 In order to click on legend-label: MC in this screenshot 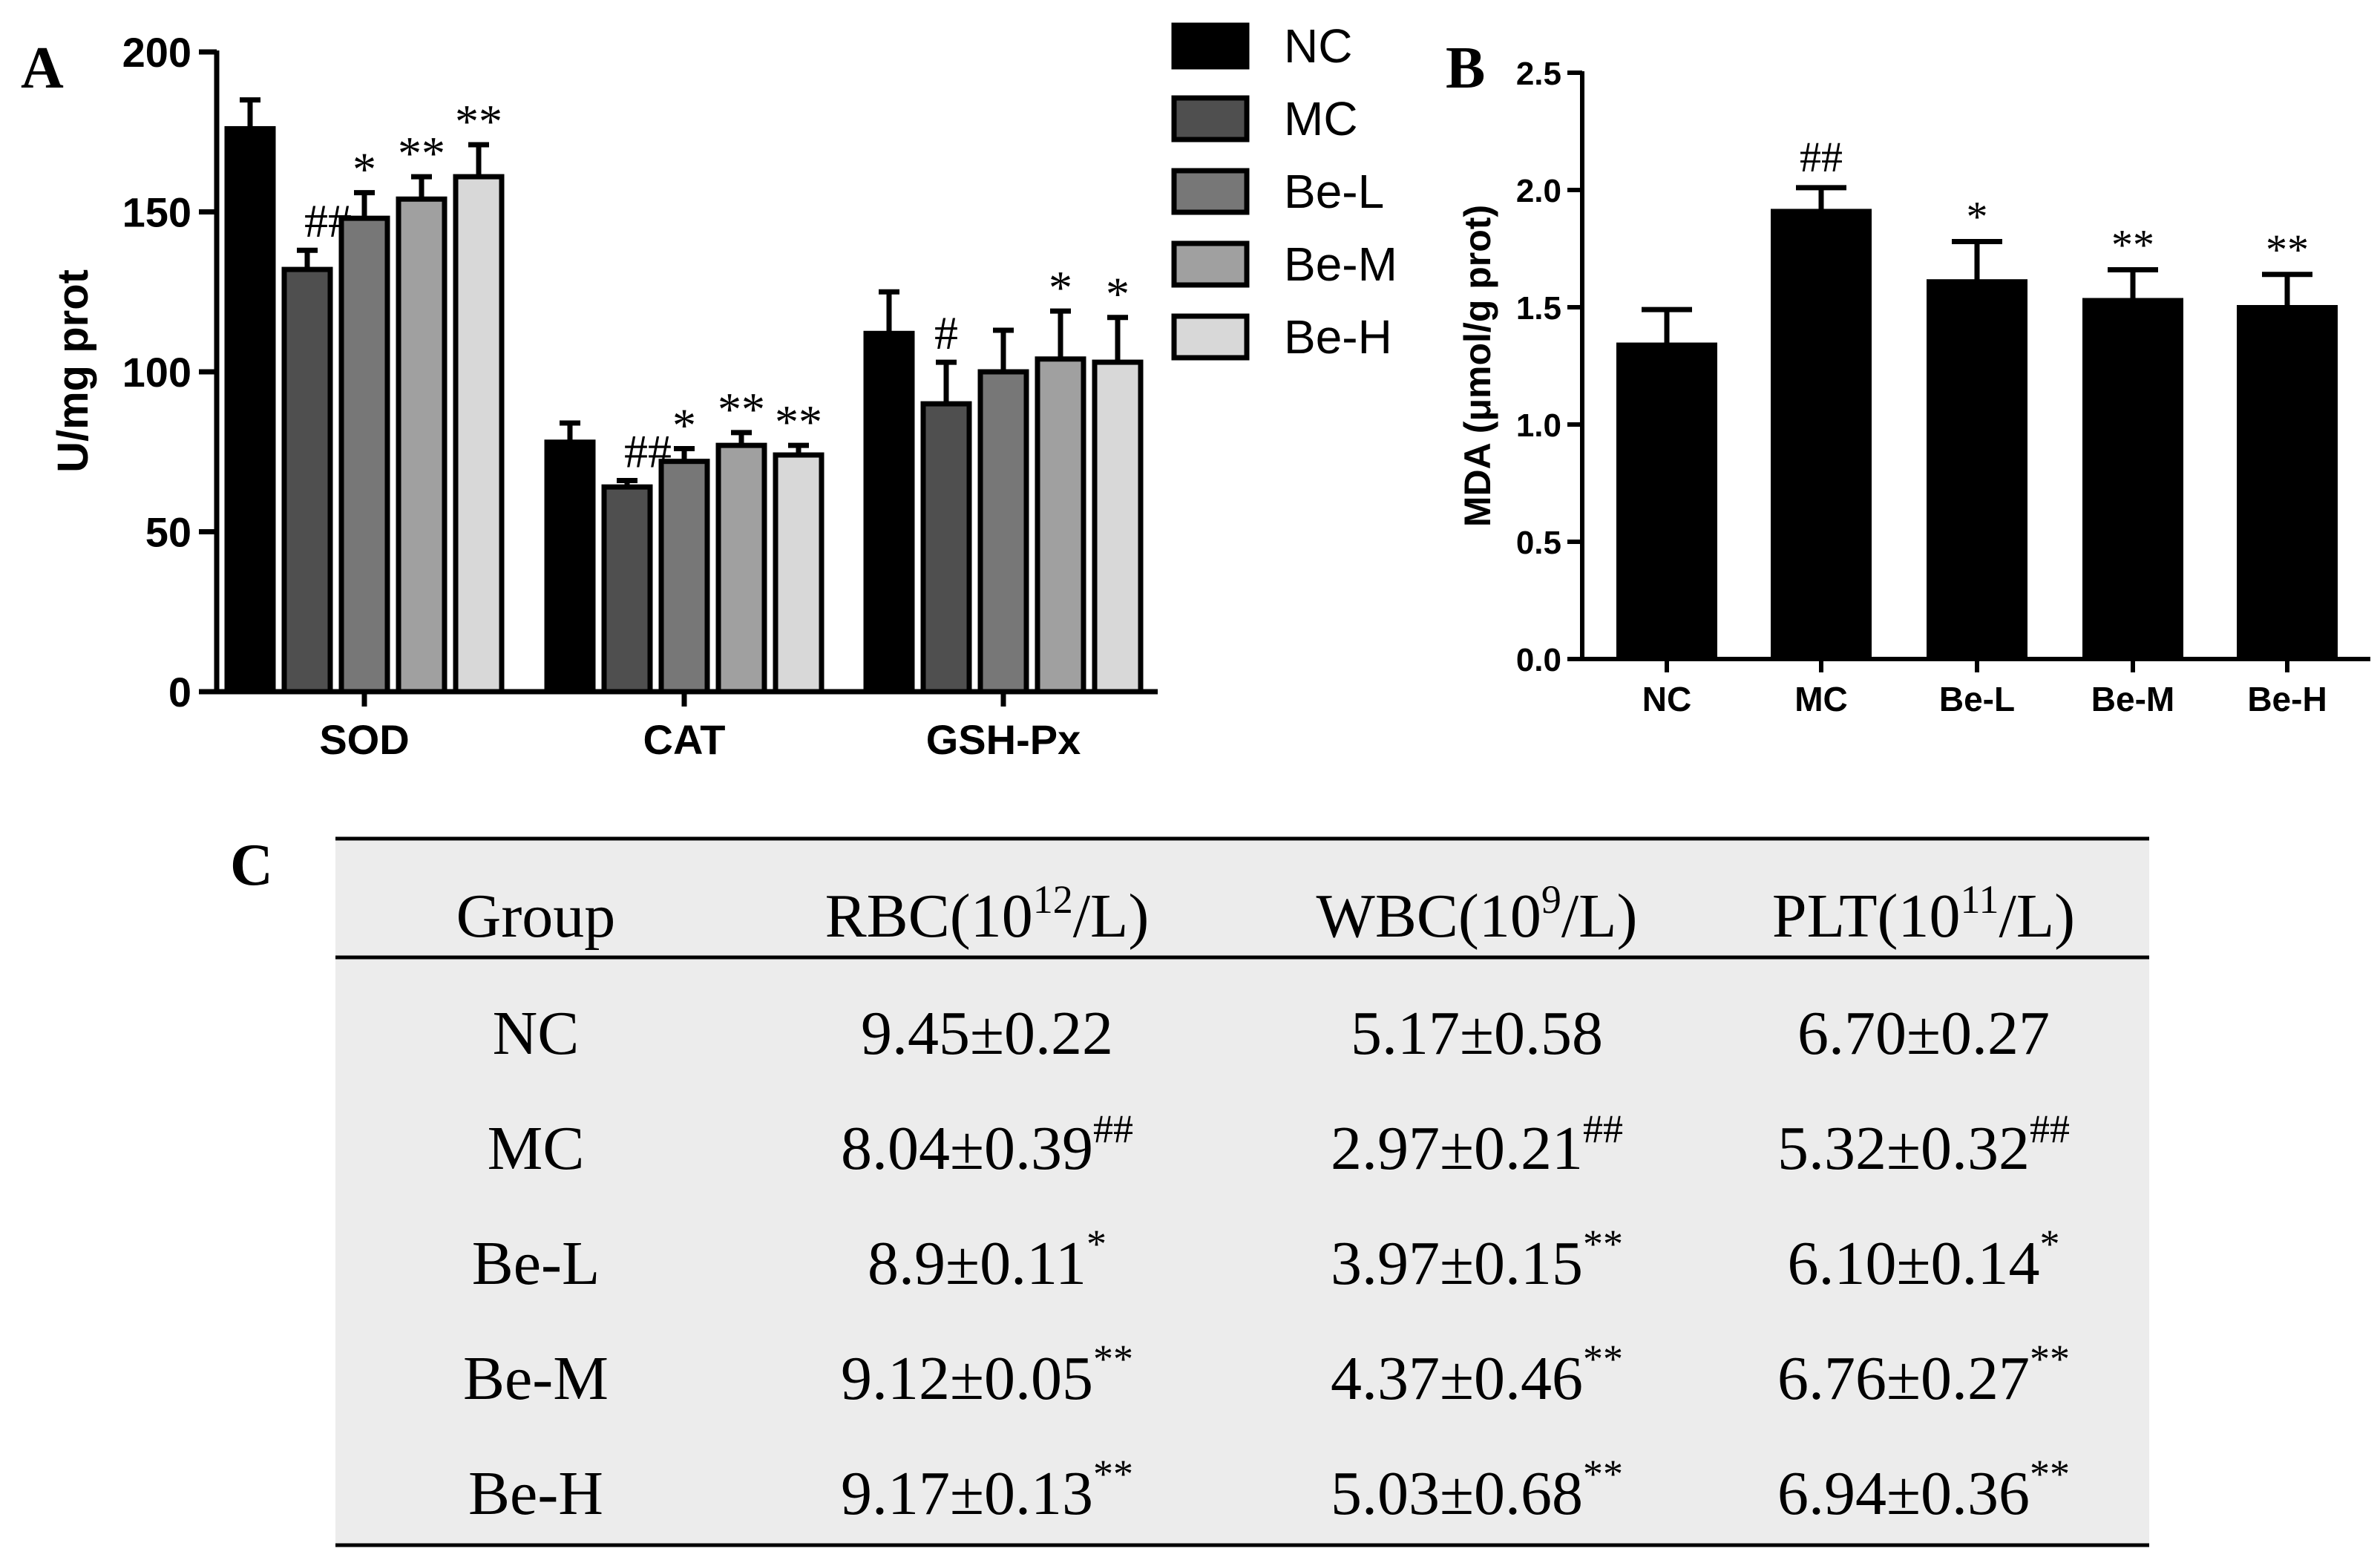, I will do `click(1321, 118)`.